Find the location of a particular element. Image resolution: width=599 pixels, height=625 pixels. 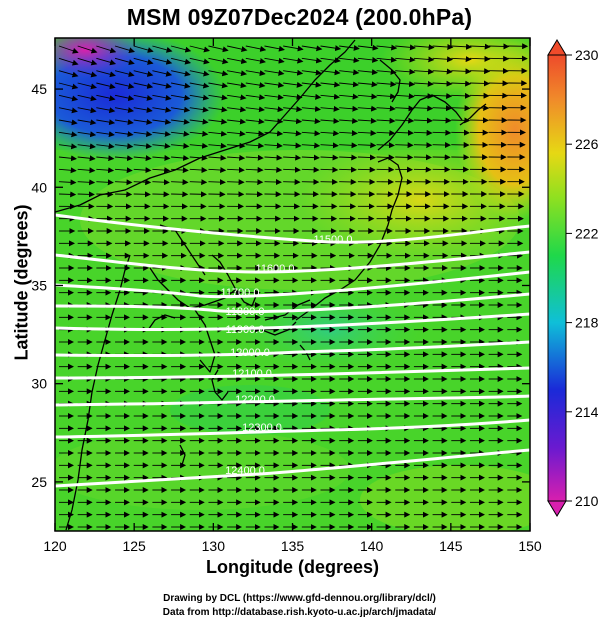

colorbar-lower-extension is located at coordinates (557, 508).